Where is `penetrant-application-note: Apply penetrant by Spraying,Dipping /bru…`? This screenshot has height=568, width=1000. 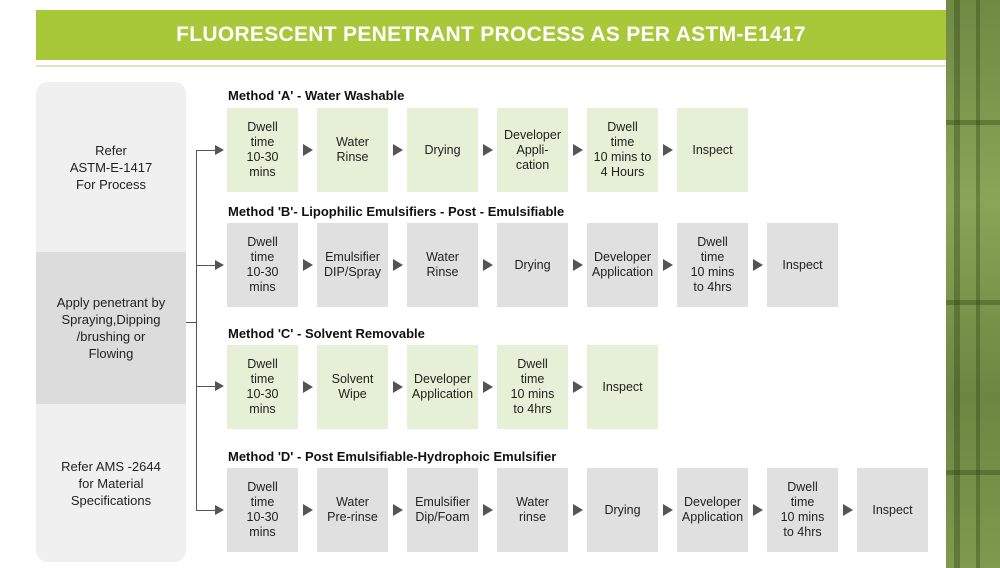
penetrant-application-note: Apply penetrant by Spraying,Dipping /bru… is located at coordinates (111, 328).